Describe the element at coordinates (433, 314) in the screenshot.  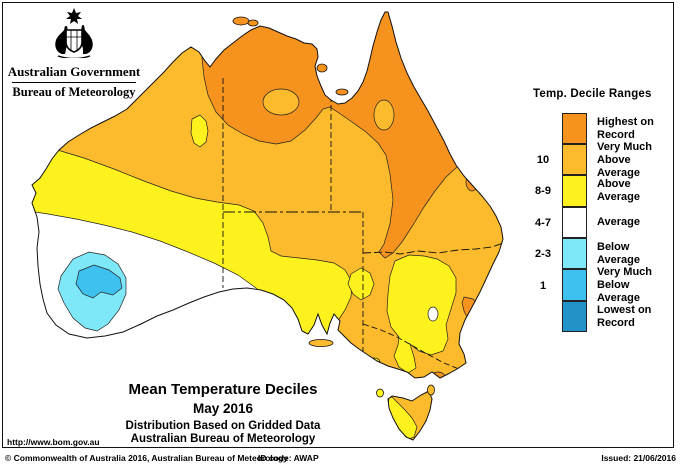
I see `region-average-hole-nsw` at that location.